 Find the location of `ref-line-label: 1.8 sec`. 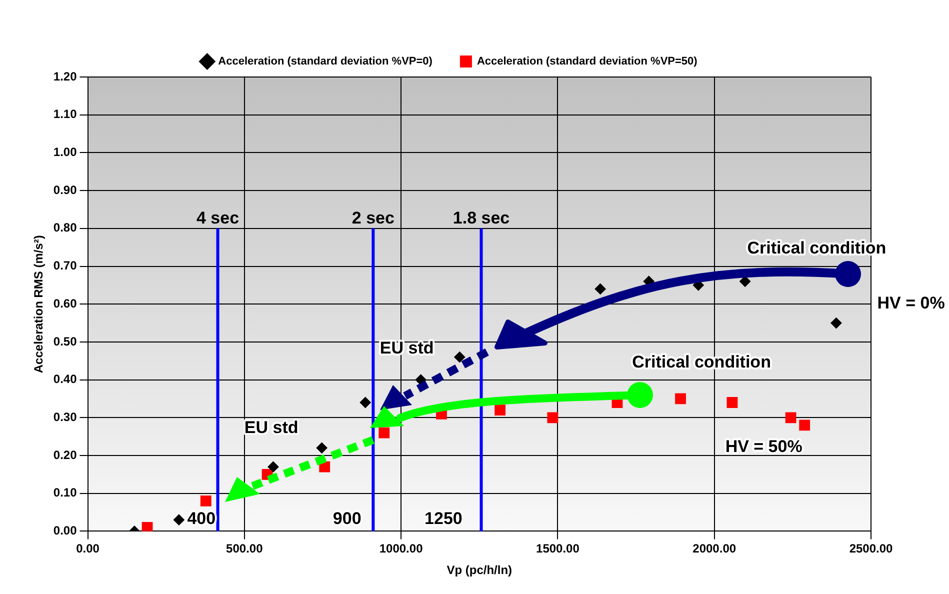

ref-line-label: 1.8 sec is located at coordinates (481, 218).